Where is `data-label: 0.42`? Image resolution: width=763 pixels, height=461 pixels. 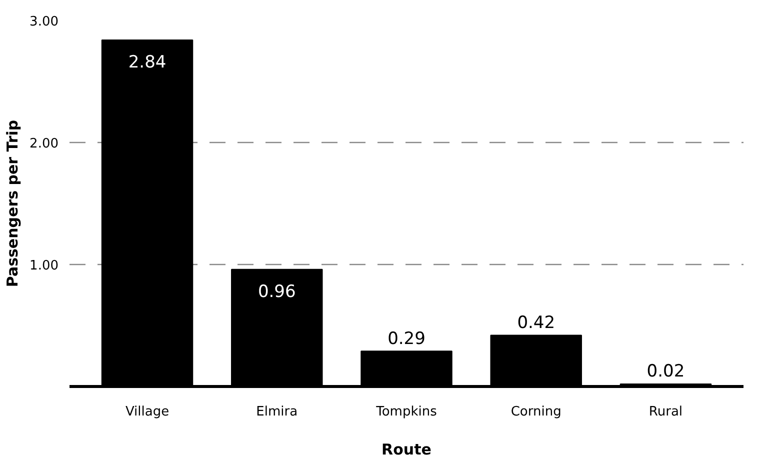 data-label: 0.42 is located at coordinates (536, 322).